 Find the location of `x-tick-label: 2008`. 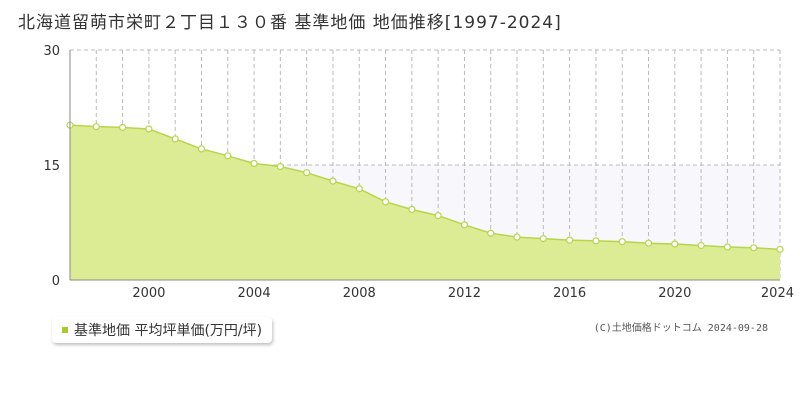

x-tick-label: 2008 is located at coordinates (359, 293).